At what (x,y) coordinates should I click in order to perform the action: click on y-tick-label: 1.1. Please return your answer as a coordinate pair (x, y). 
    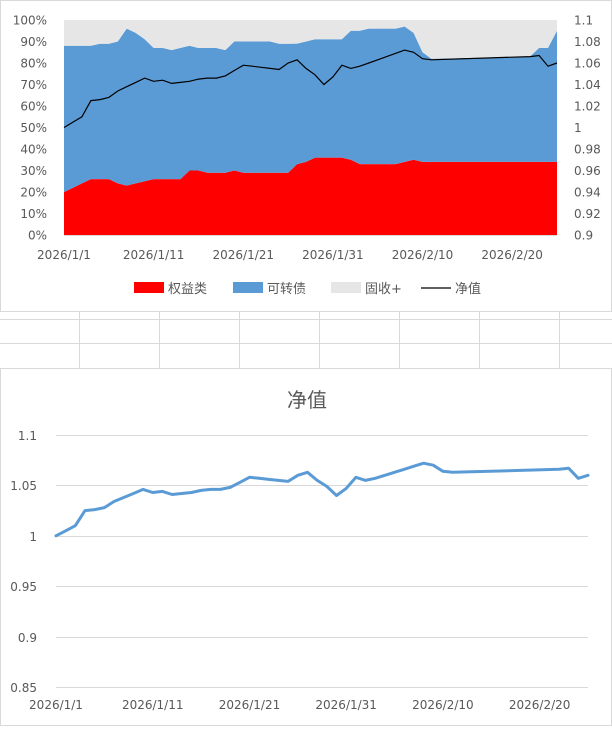
    Looking at the image, I should click on (27, 436).